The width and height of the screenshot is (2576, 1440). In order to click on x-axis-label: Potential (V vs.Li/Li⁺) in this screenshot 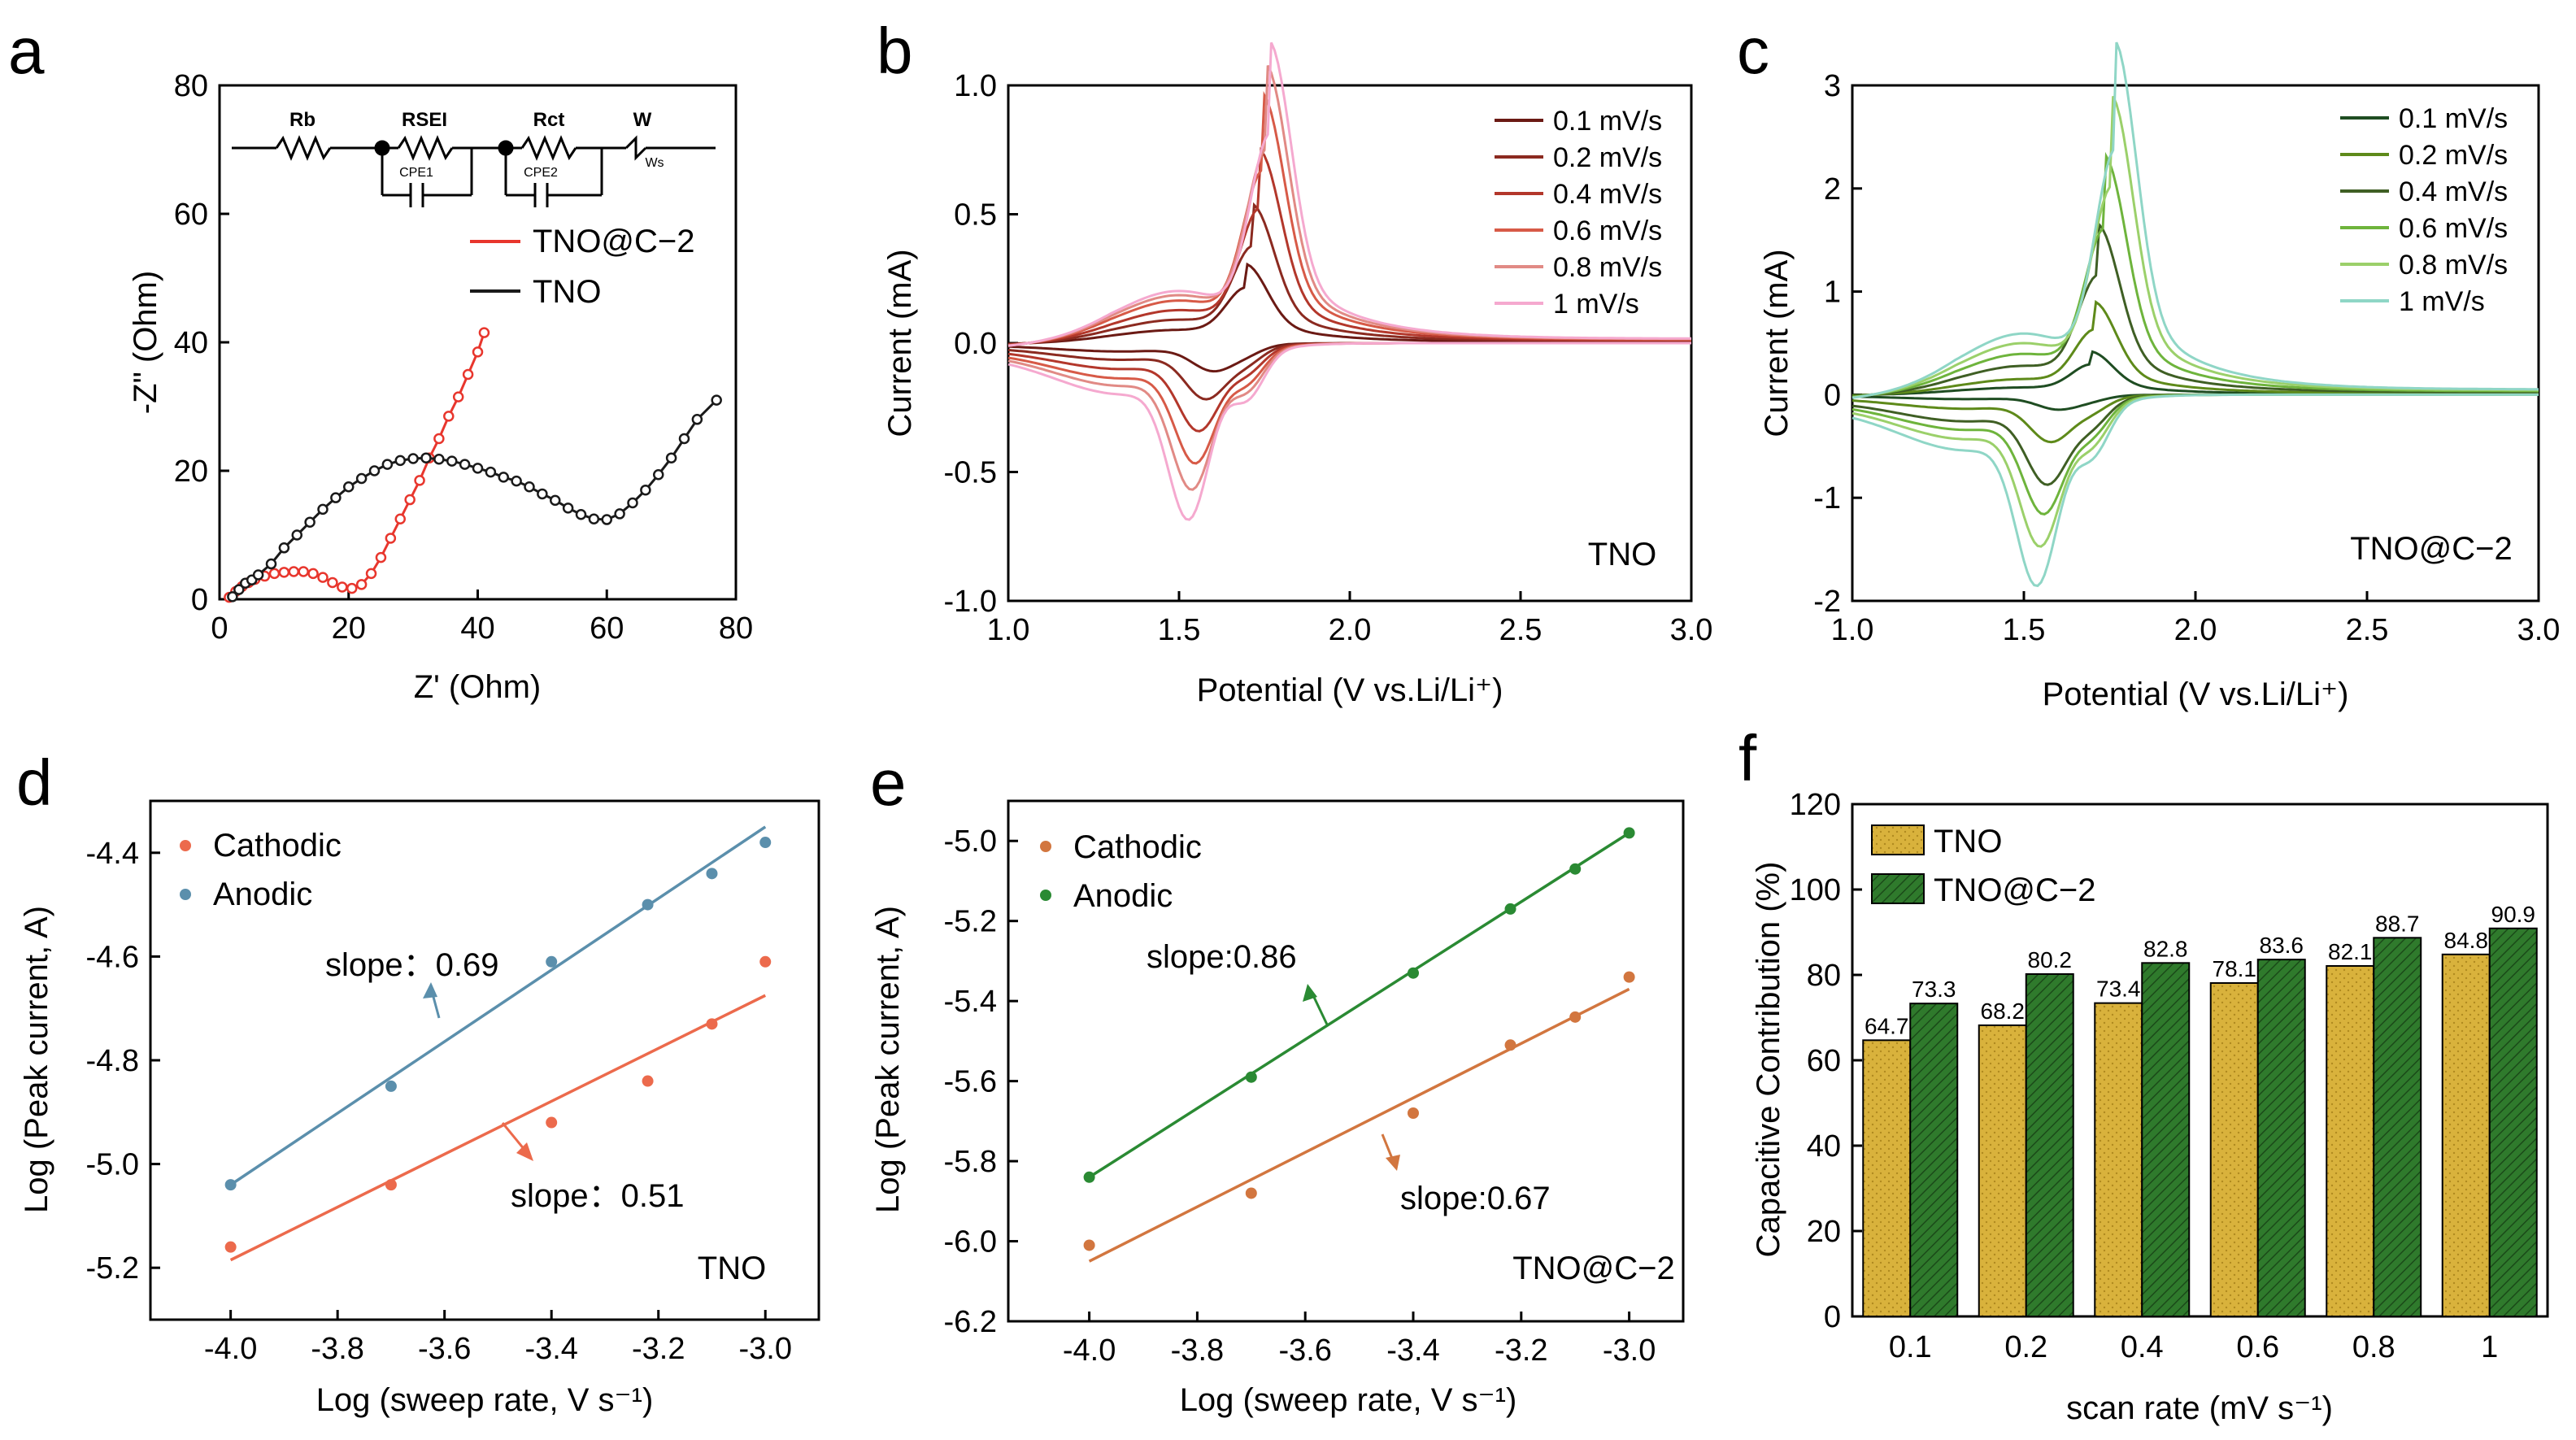, I will do `click(1350, 690)`.